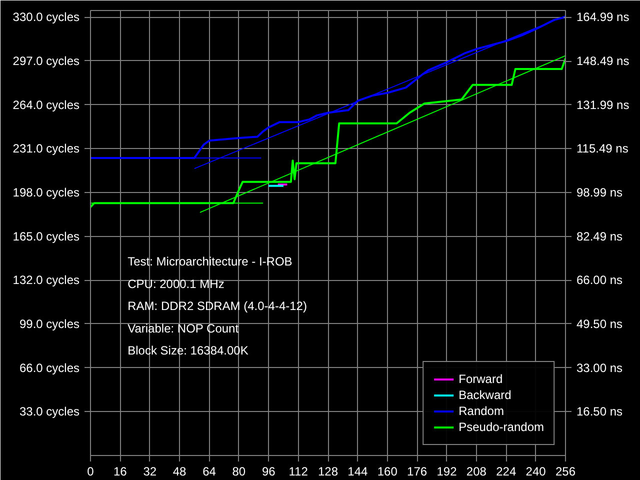  What do you see at coordinates (447, 471) in the screenshot?
I see `x-tick-label: 192` at bounding box center [447, 471].